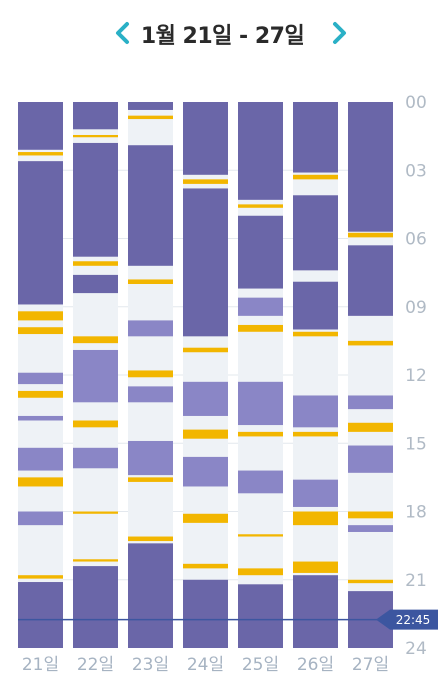 This screenshot has height=689, width=445. What do you see at coordinates (260, 665) in the screenshot?
I see `day-label: 25일` at bounding box center [260, 665].